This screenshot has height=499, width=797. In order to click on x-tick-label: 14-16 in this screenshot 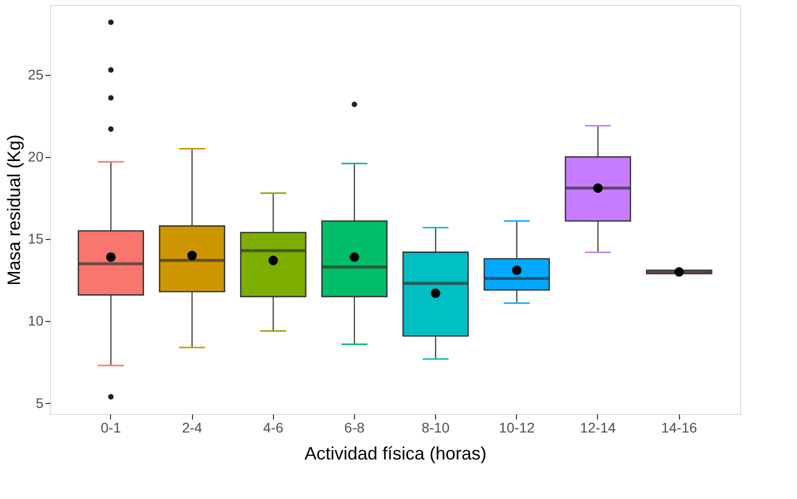, I will do `click(679, 428)`.